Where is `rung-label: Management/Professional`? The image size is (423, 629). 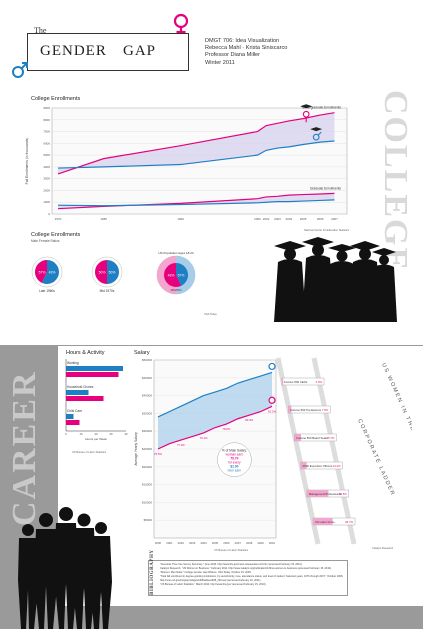
rung-label: Management/Professional is located at coordinates (325, 494).